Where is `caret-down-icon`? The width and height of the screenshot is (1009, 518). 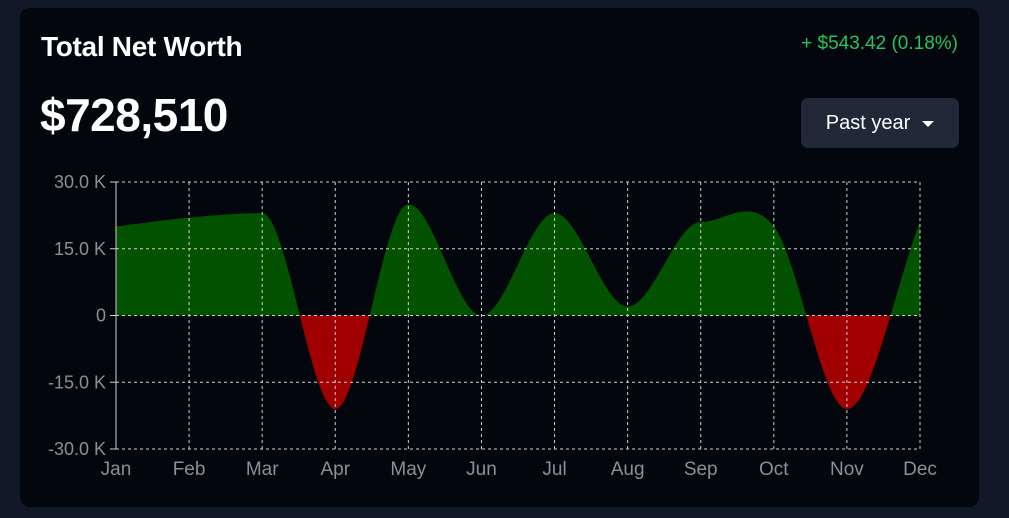
caret-down-icon is located at coordinates (928, 124).